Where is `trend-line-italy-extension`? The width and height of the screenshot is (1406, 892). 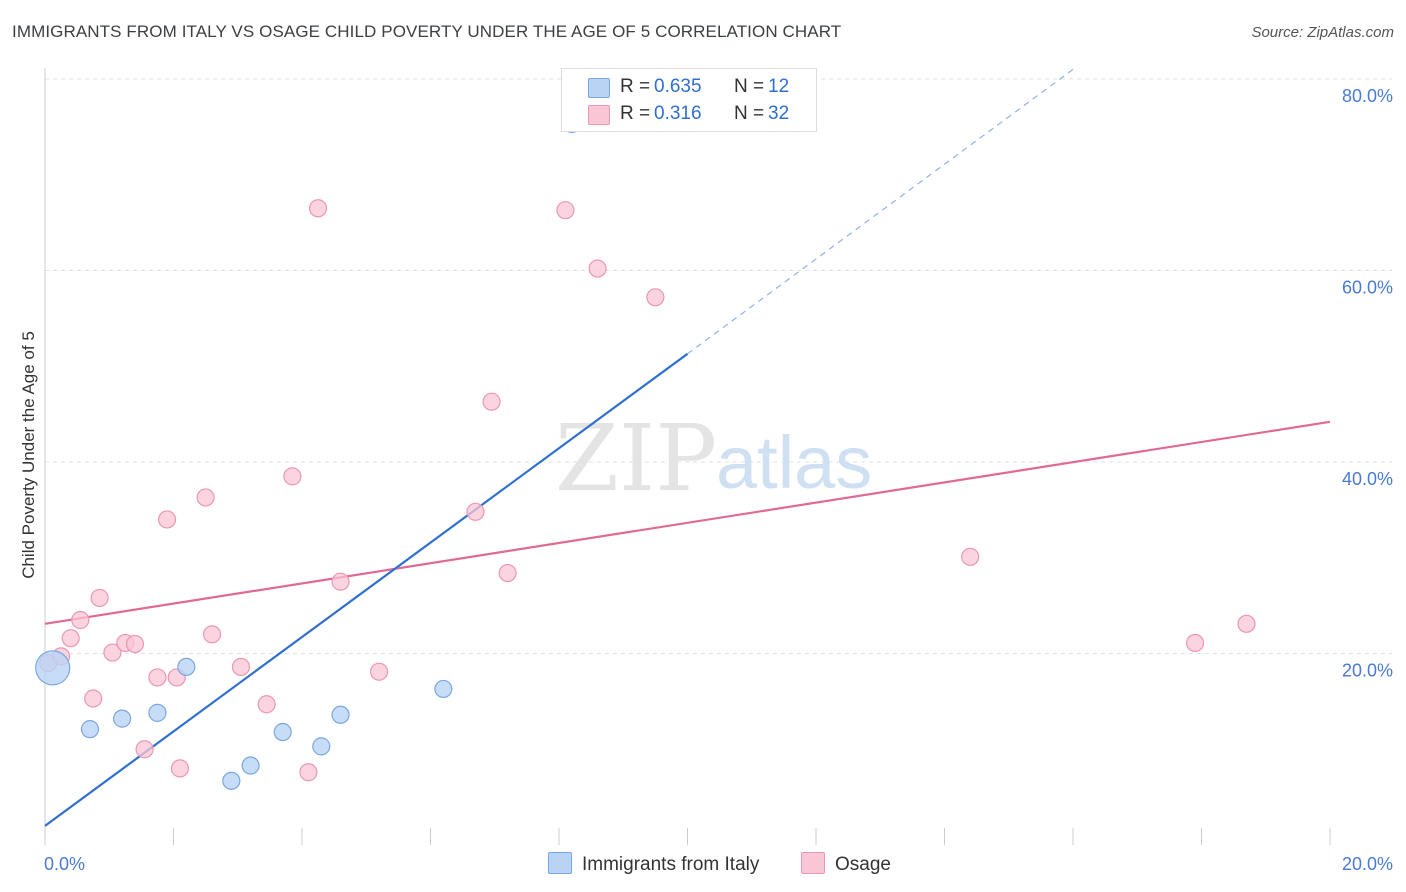
trend-line-italy-extension is located at coordinates (880, 211).